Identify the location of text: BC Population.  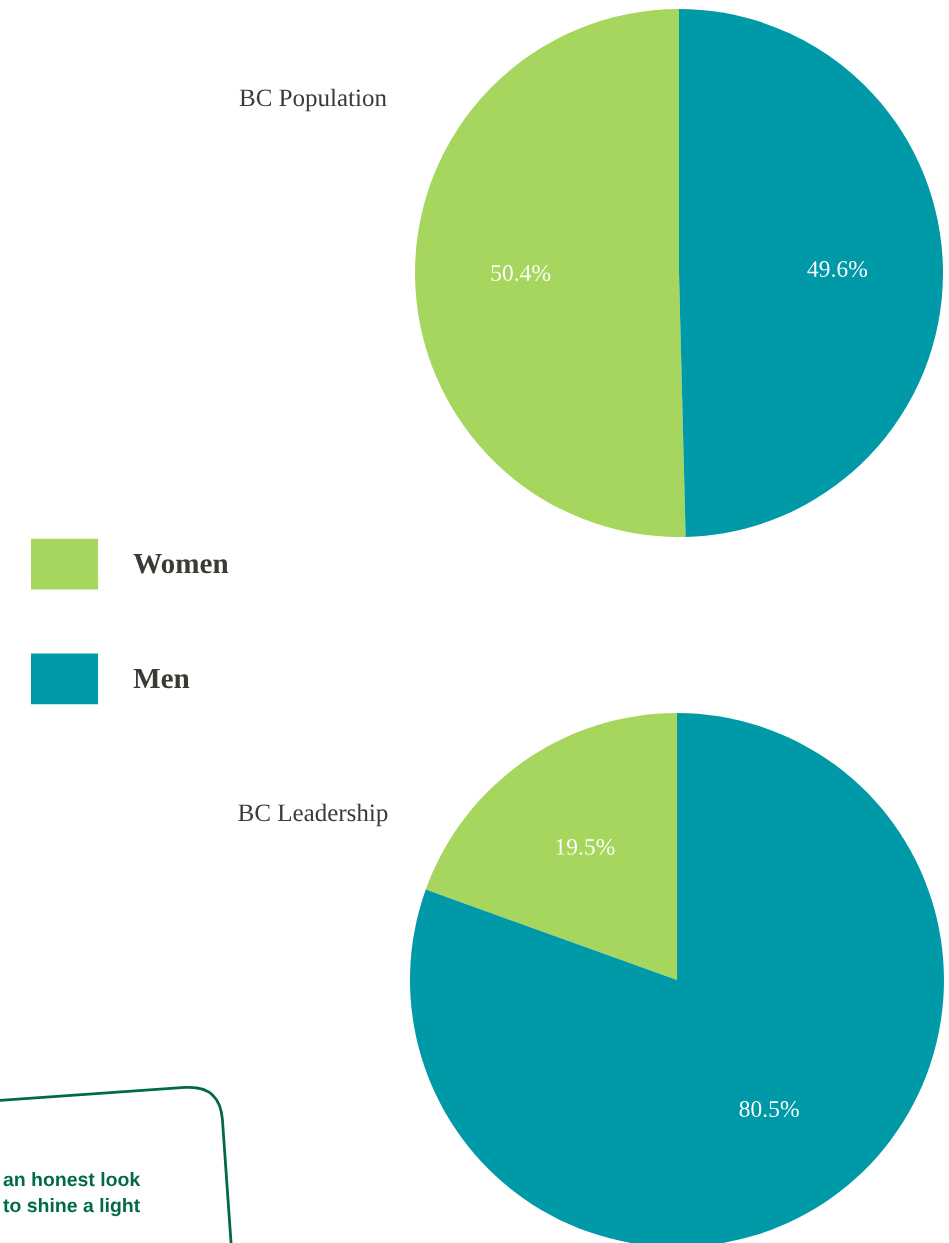
(313, 100).